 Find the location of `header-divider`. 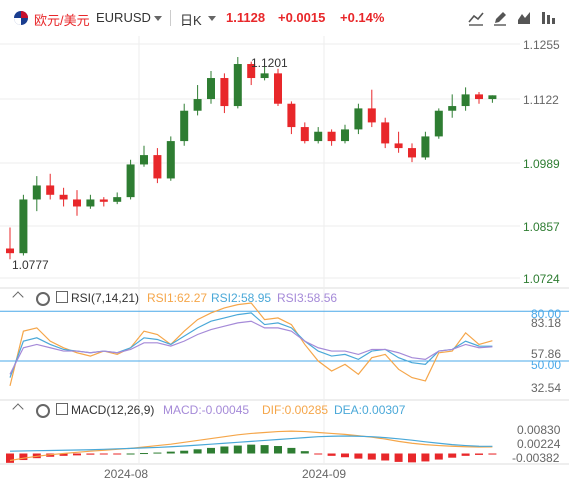

header-divider is located at coordinates (170, 18).